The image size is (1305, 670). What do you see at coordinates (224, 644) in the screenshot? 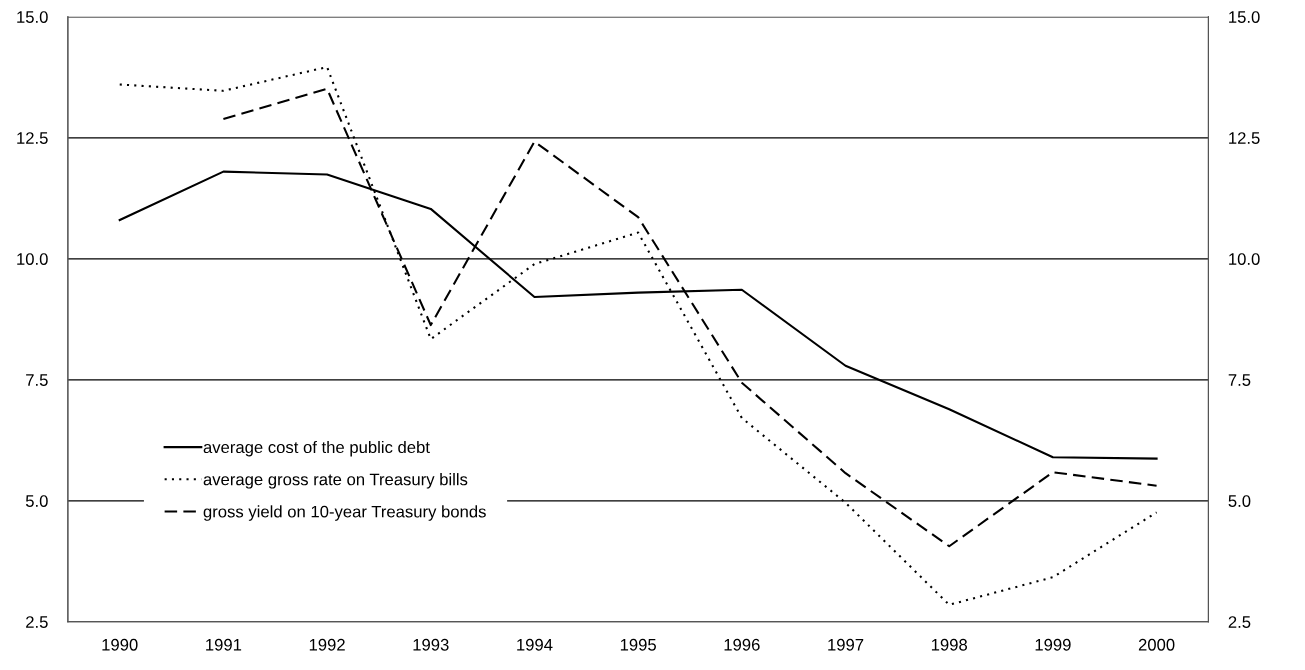
I see `x-tick-label: 1991` at bounding box center [224, 644].